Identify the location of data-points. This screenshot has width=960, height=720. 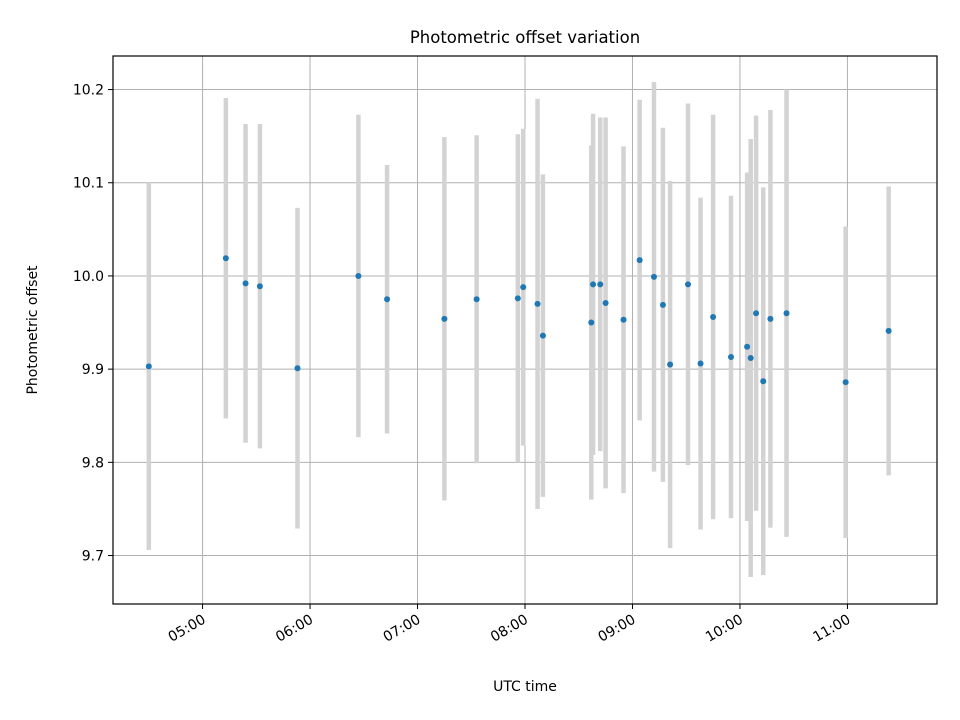
(518, 320).